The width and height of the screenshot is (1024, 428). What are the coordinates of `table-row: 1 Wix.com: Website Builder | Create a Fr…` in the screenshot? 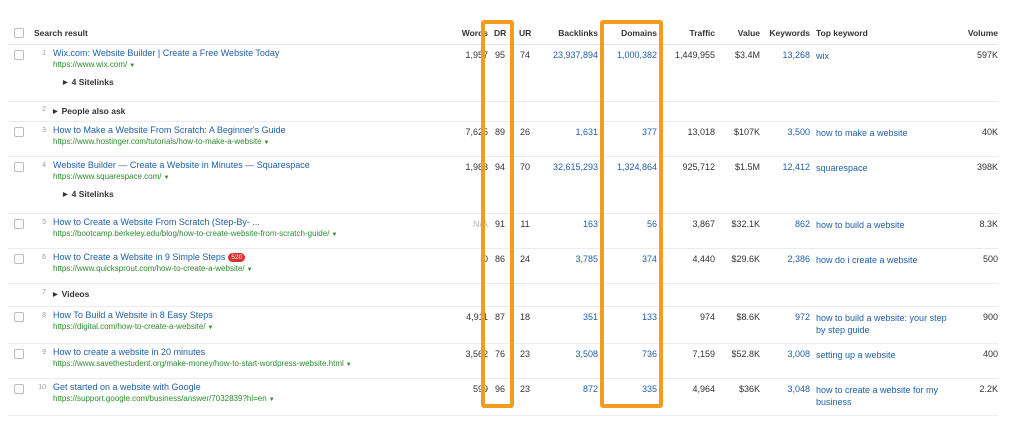 It's located at (503, 73).